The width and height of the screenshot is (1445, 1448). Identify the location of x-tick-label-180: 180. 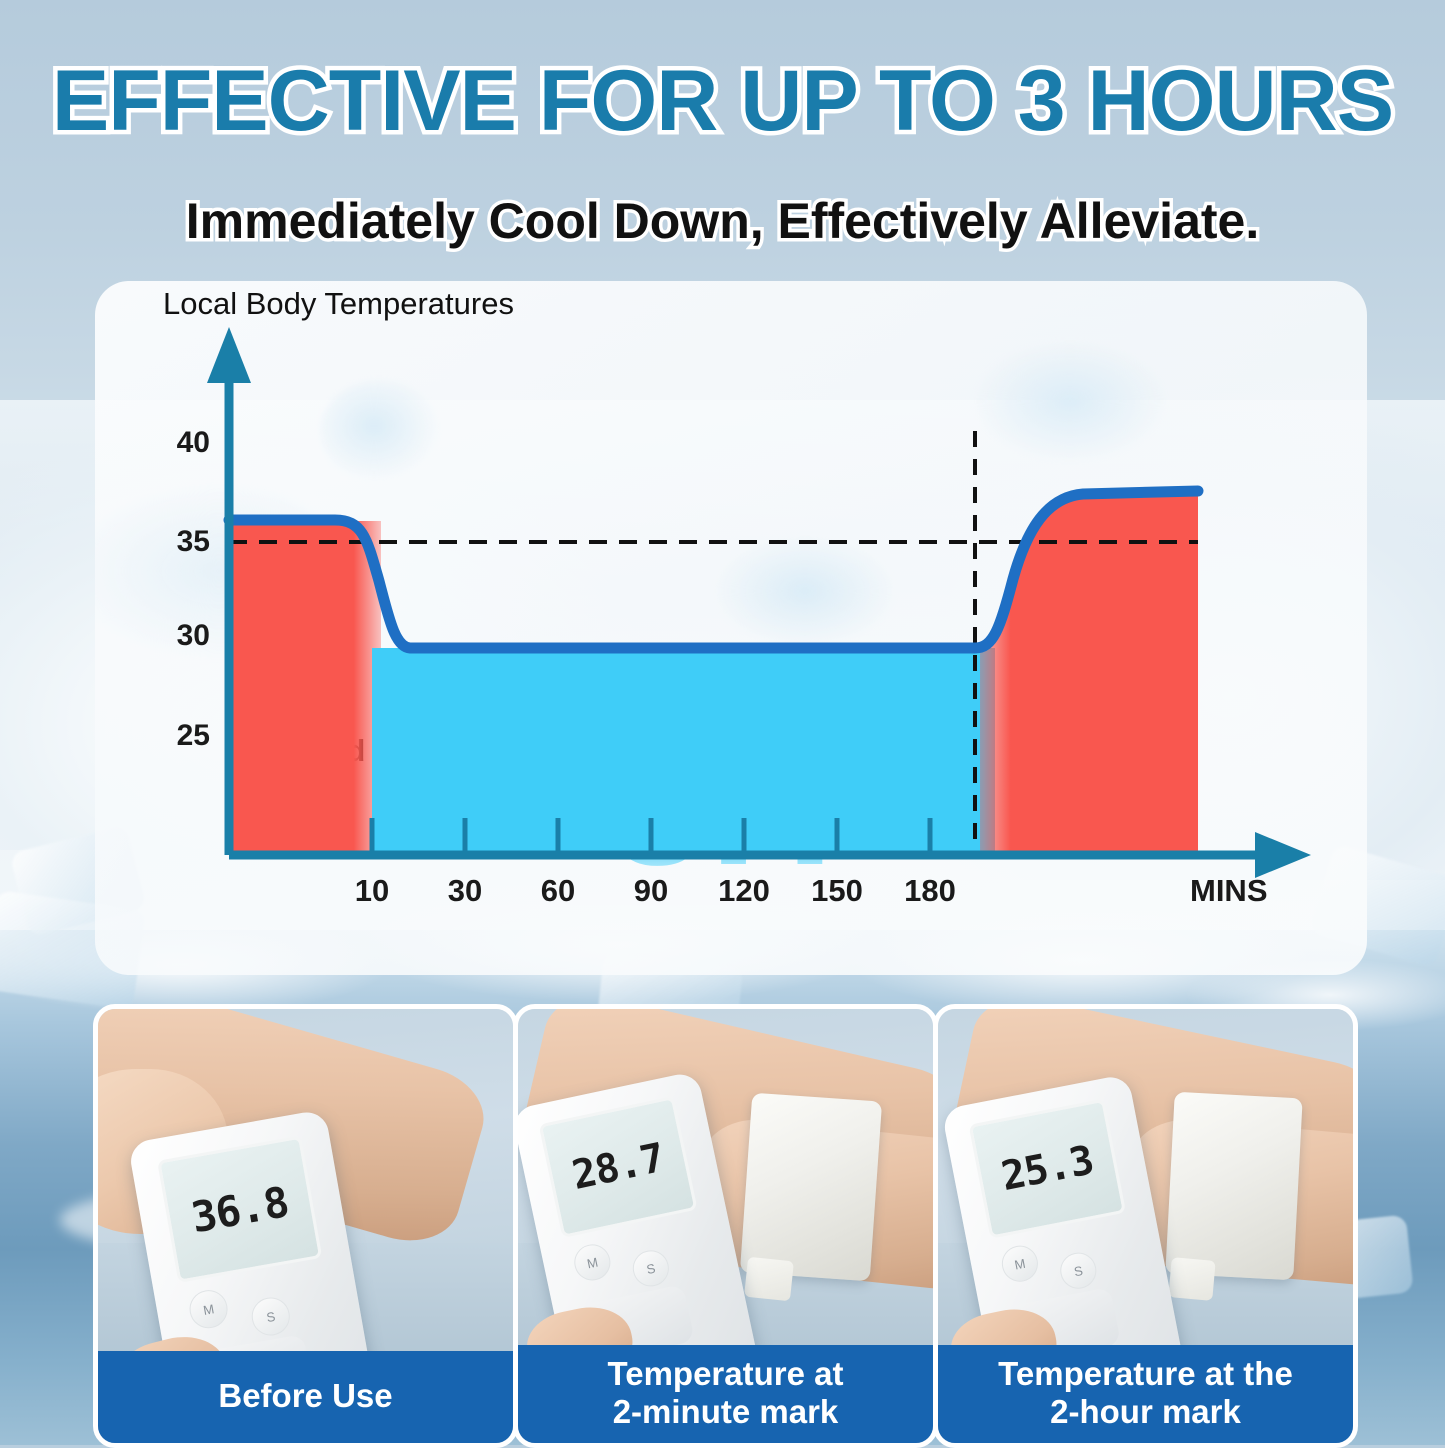
(930, 890).